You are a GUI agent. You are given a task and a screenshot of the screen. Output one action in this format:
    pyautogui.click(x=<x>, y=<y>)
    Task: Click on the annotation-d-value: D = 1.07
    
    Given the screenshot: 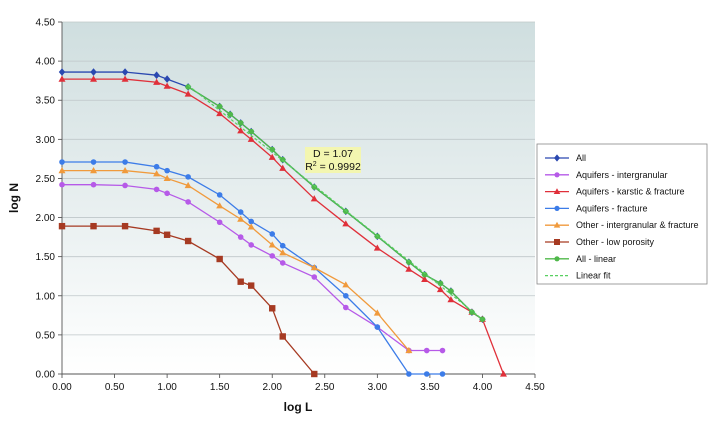 What is the action you would take?
    pyautogui.click(x=333, y=154)
    